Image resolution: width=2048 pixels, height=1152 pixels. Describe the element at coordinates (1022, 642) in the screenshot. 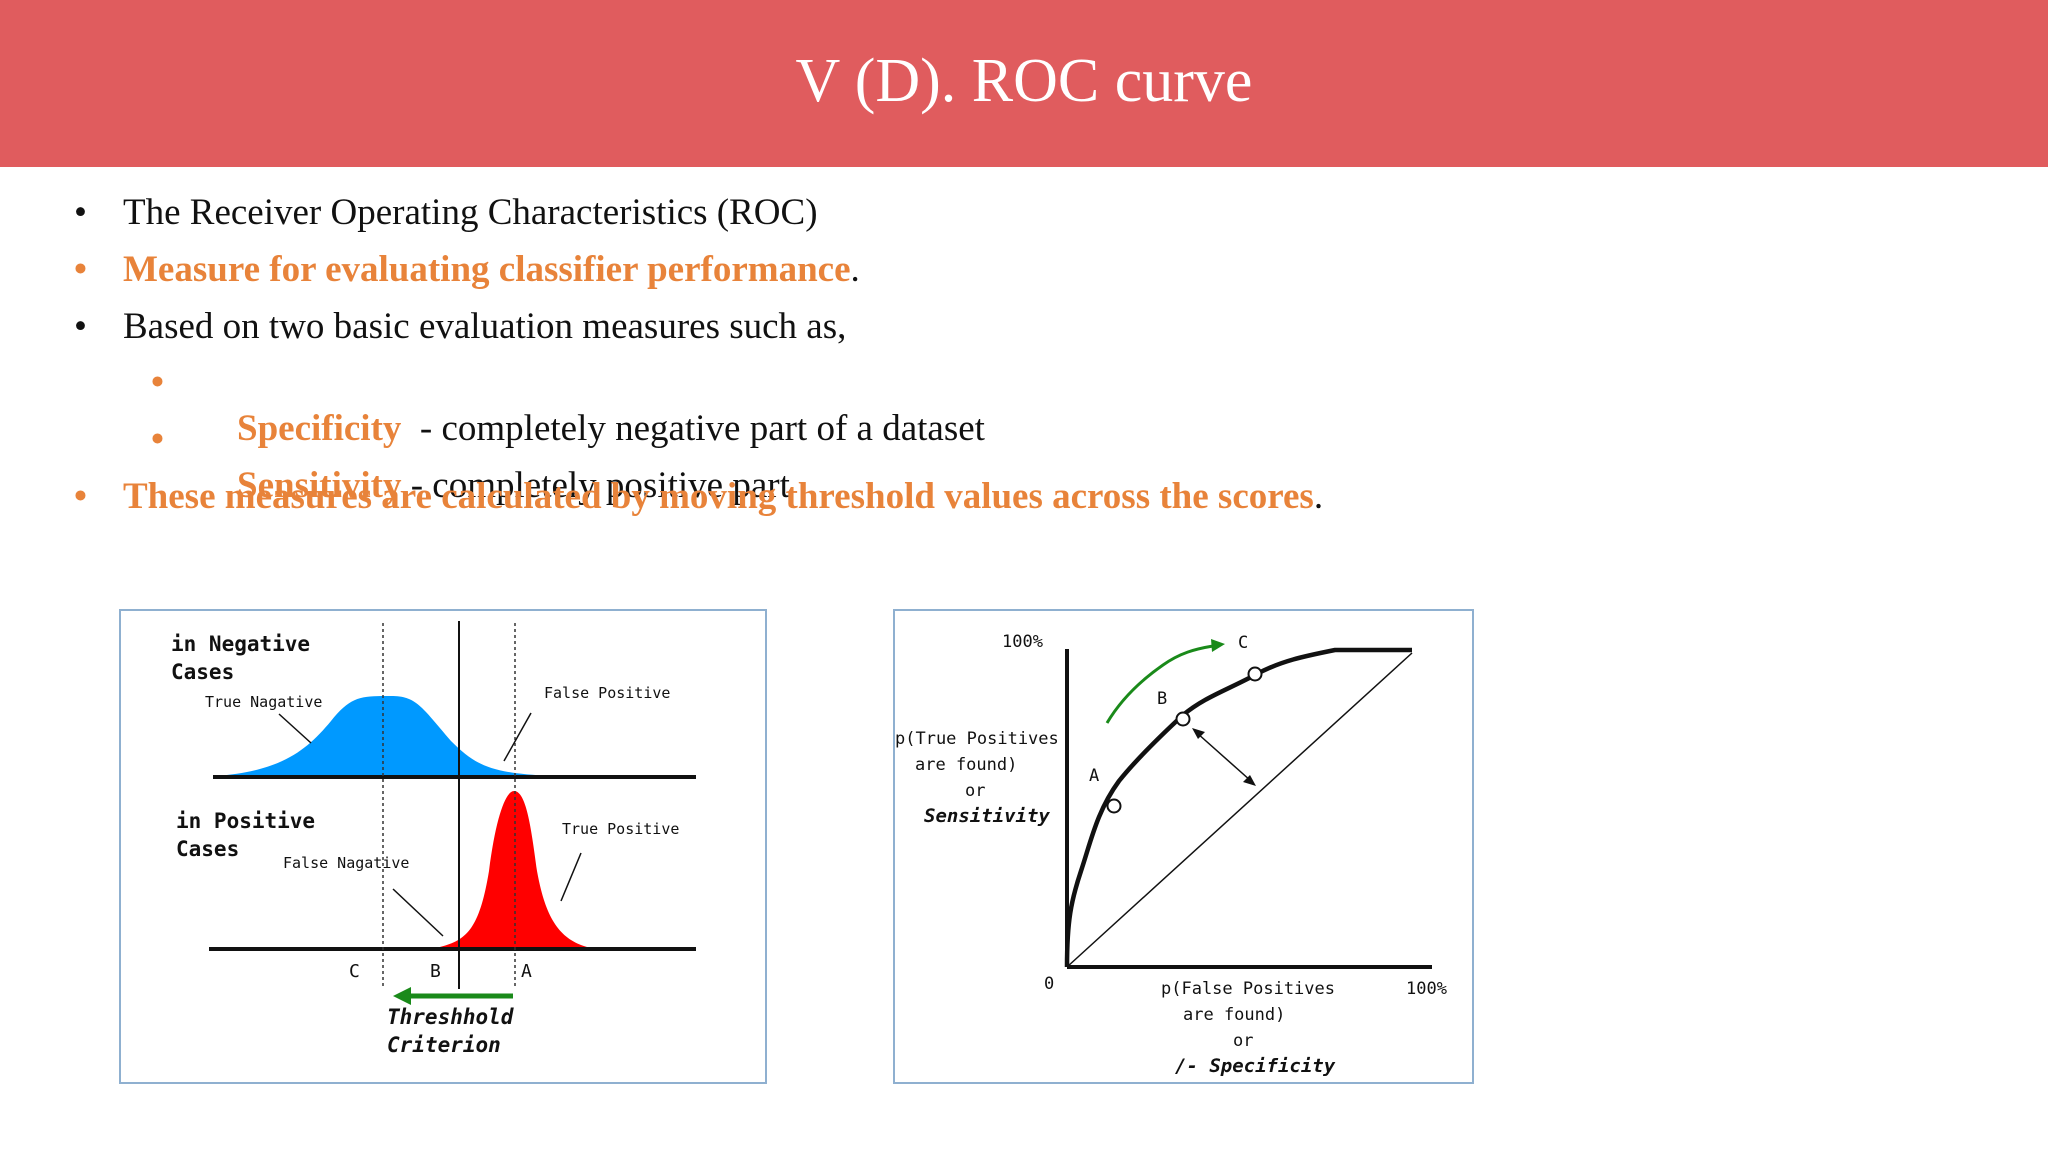

I see `y-max-label: 100%` at that location.